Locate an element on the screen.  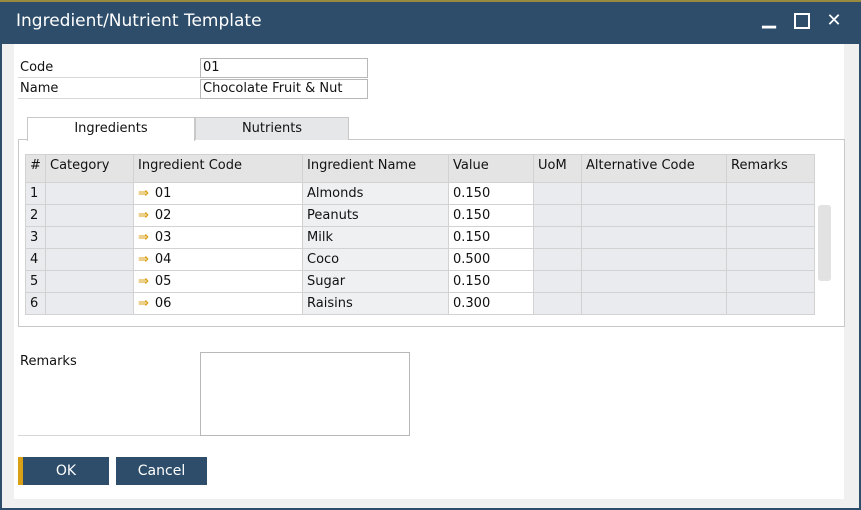
ingredient-name-cell: Peanuts is located at coordinates (375, 215).